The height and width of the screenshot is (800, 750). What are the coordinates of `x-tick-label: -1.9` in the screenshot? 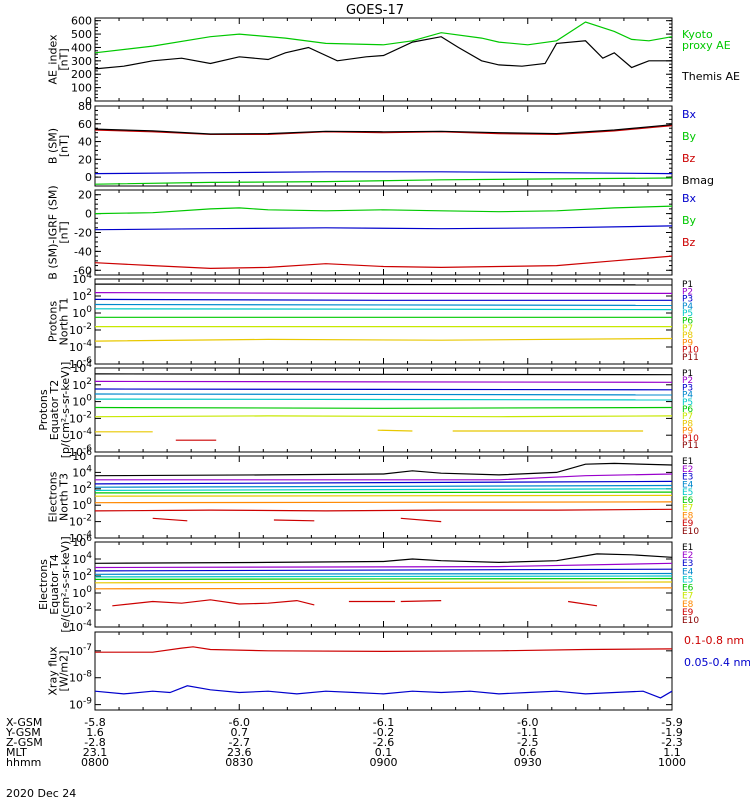 It's located at (671, 732).